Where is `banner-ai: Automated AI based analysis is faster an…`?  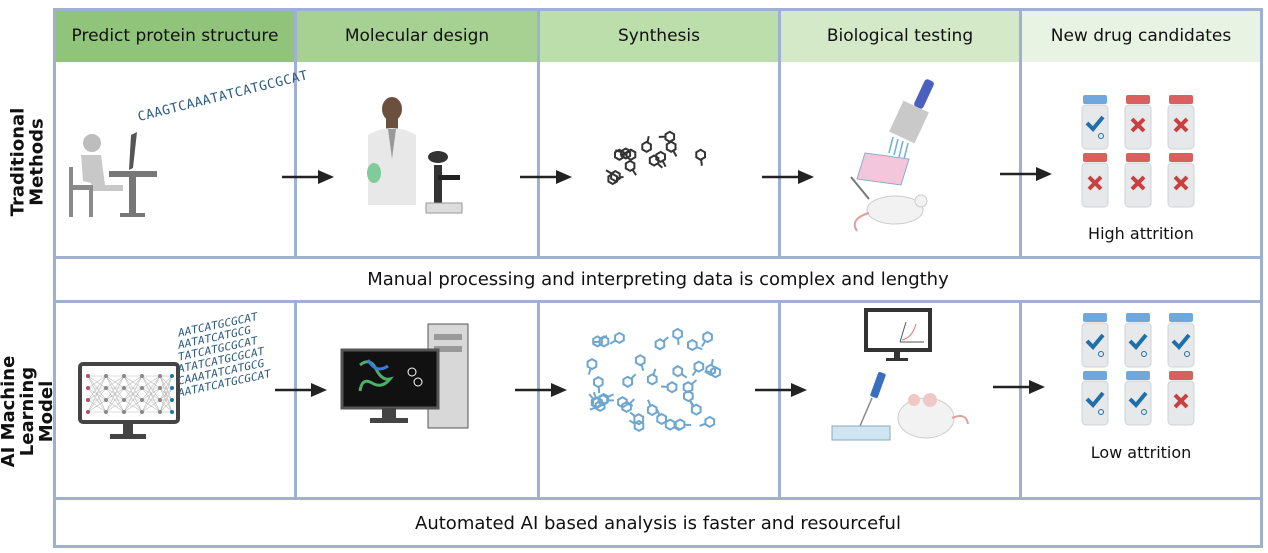 banner-ai: Automated AI based analysis is faster an… is located at coordinates (658, 523).